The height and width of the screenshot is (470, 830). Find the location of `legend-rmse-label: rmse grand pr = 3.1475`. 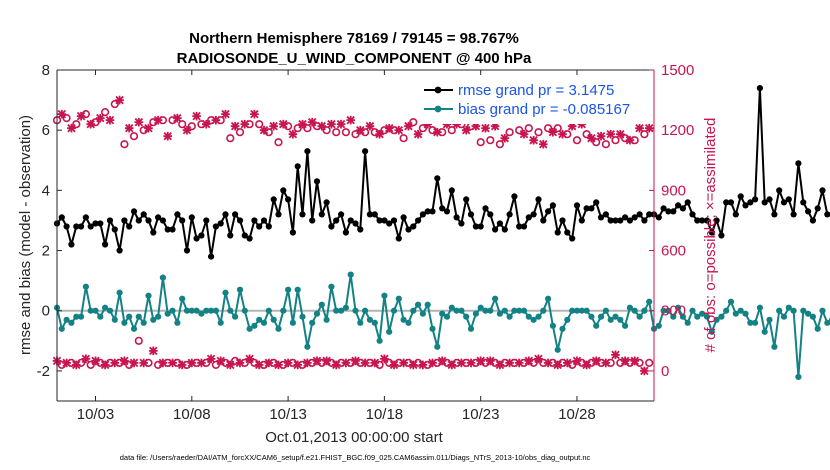

legend-rmse-label: rmse grand pr = 3.1475 is located at coordinates (536, 90).